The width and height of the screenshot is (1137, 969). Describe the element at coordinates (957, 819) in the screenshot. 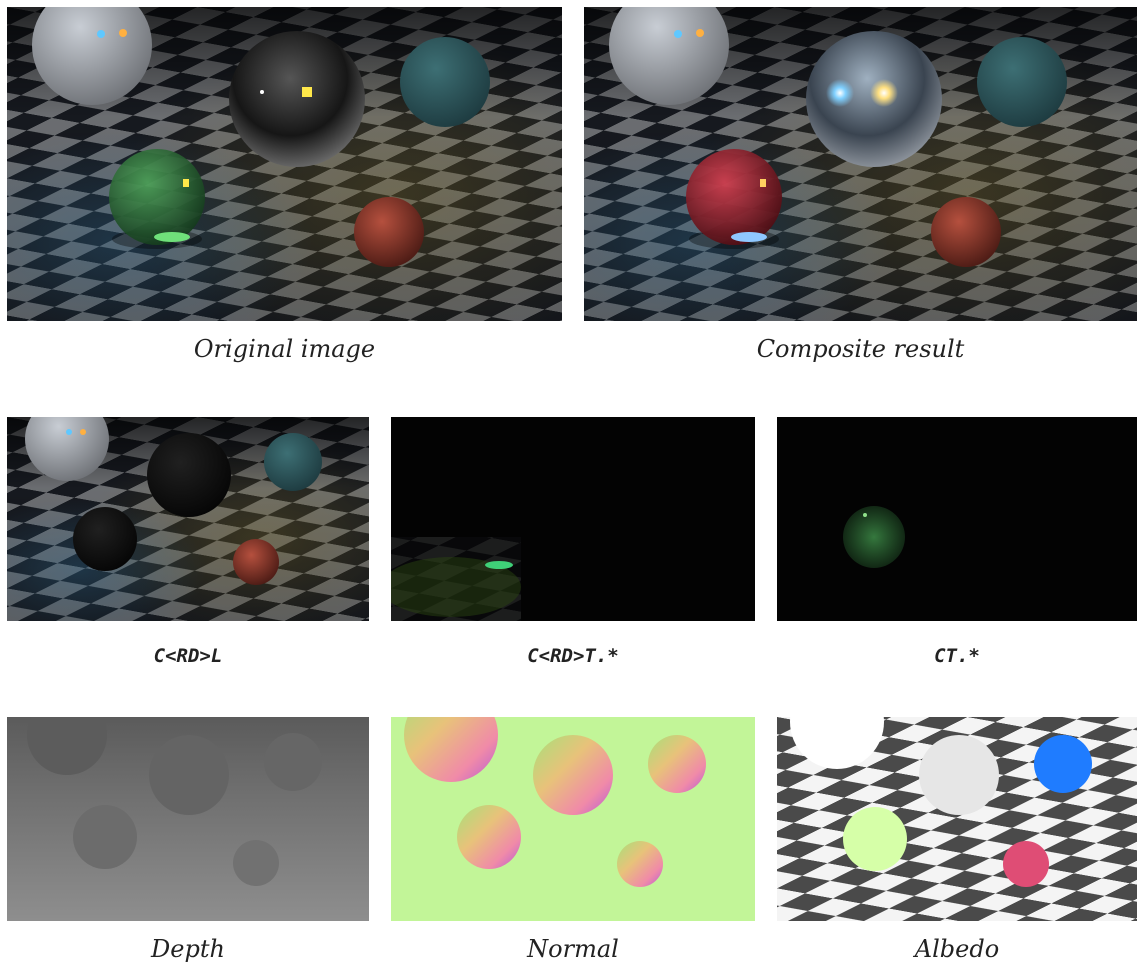

I see `albedo-panel` at that location.